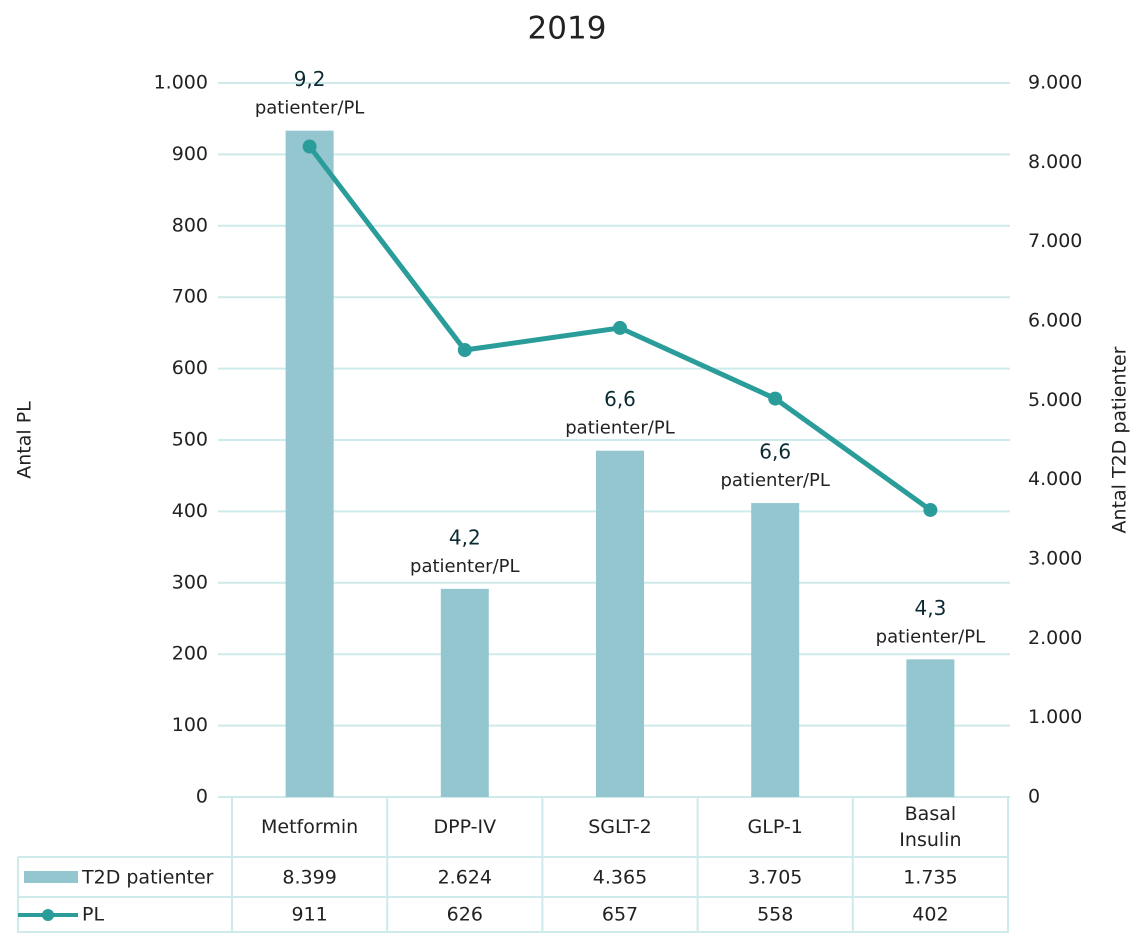 The height and width of the screenshot is (933, 1132). I want to click on category-cell: GLP-1, so click(775, 827).